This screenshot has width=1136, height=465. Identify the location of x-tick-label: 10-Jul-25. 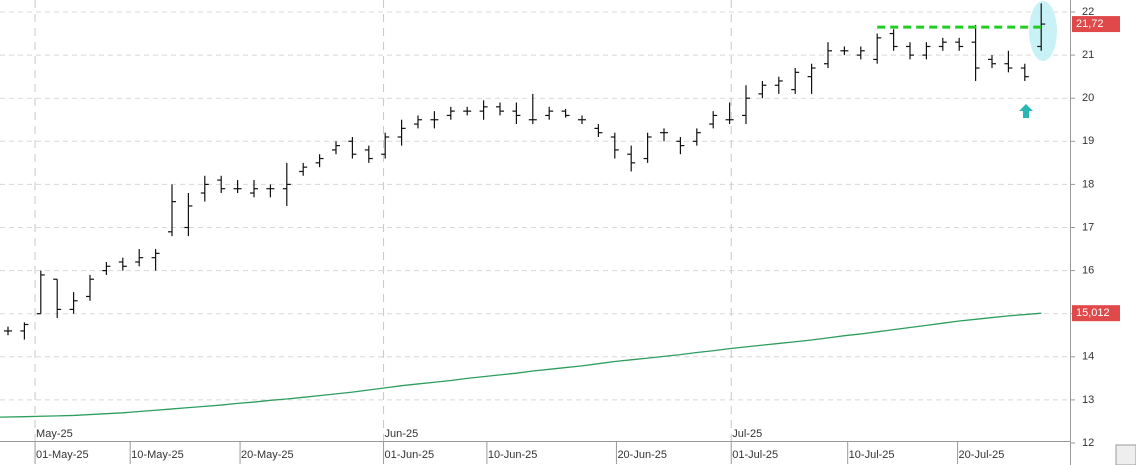
(872, 455).